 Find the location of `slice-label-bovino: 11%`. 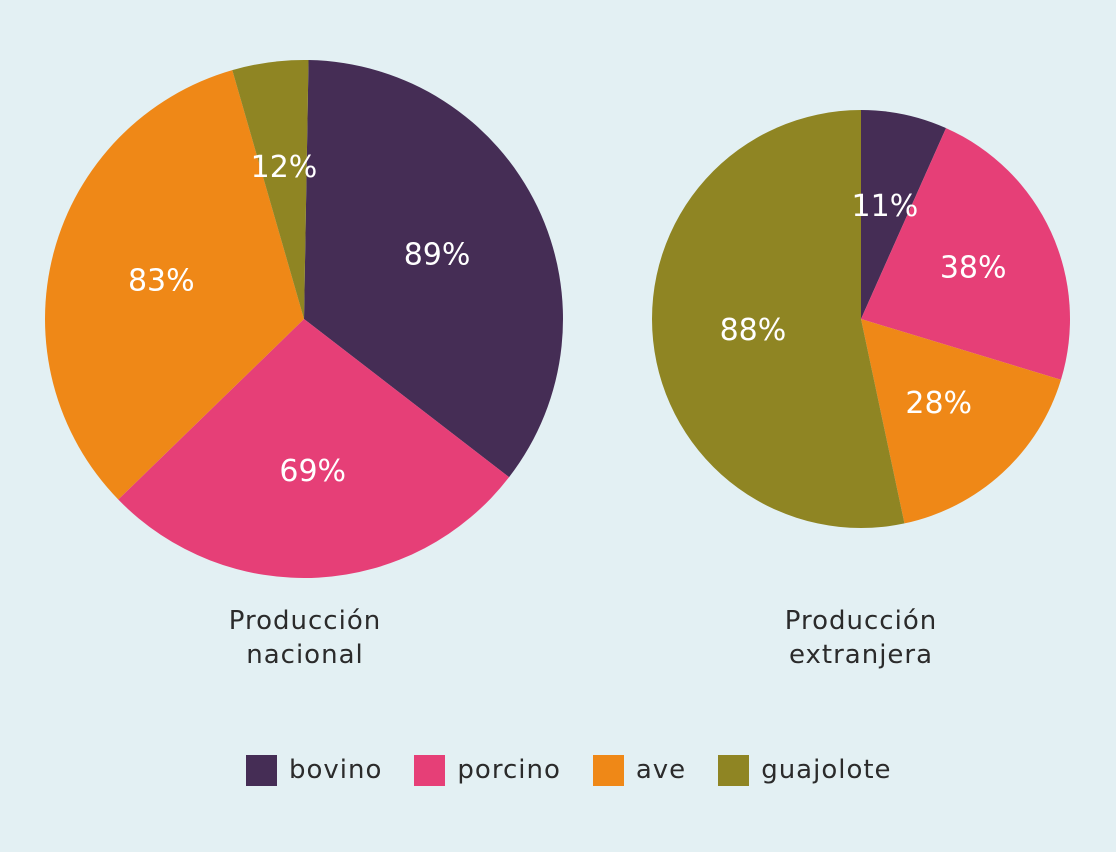

slice-label-bovino: 11% is located at coordinates (885, 206).